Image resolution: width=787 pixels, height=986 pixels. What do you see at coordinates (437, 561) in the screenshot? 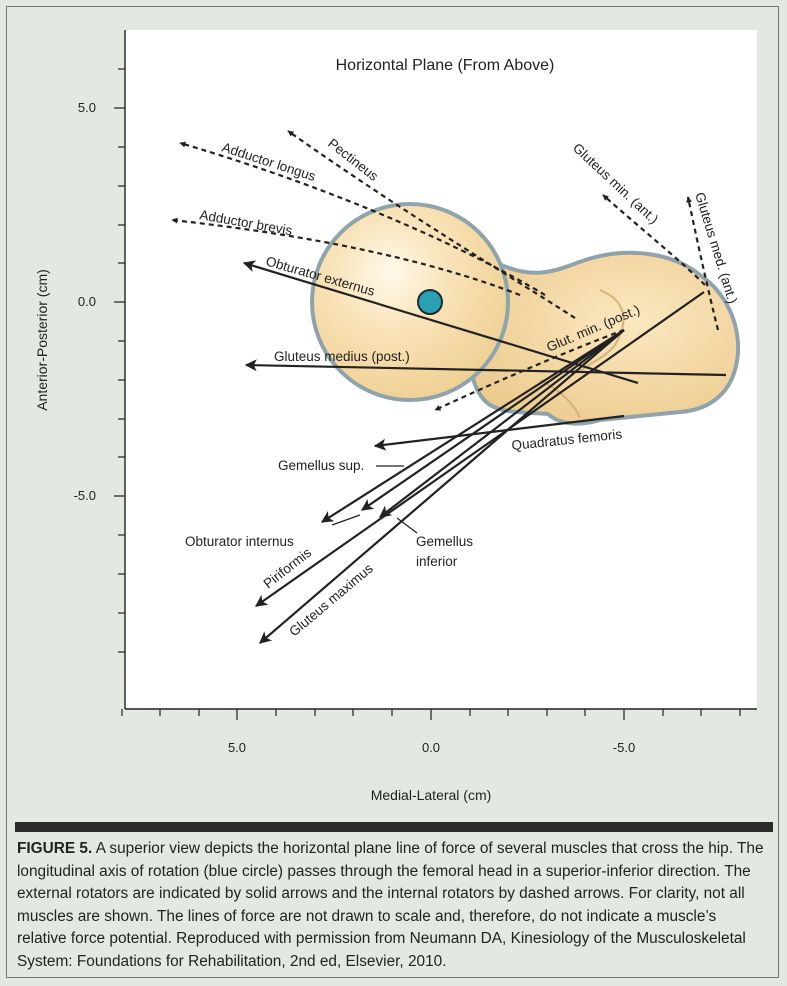
I see `label-gemellus-inferior-line2: inferior` at bounding box center [437, 561].